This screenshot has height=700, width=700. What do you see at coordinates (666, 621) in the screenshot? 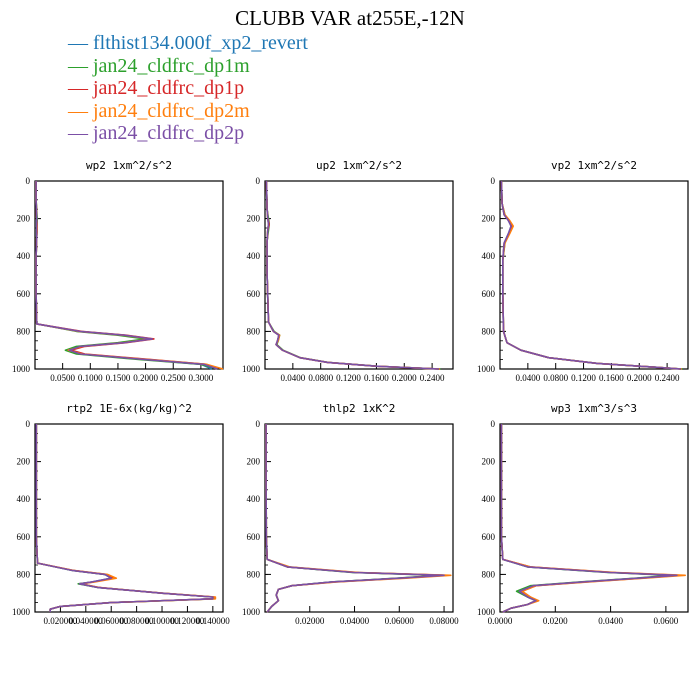
I see `x-tick-label: 0.0600` at bounding box center [666, 621].